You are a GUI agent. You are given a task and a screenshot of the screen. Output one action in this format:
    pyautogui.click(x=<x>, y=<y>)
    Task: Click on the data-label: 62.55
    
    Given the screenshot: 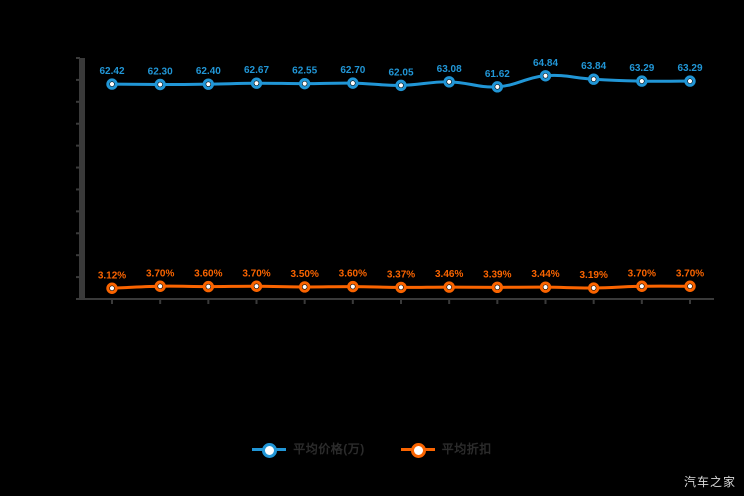 What is the action you would take?
    pyautogui.click(x=304, y=71)
    